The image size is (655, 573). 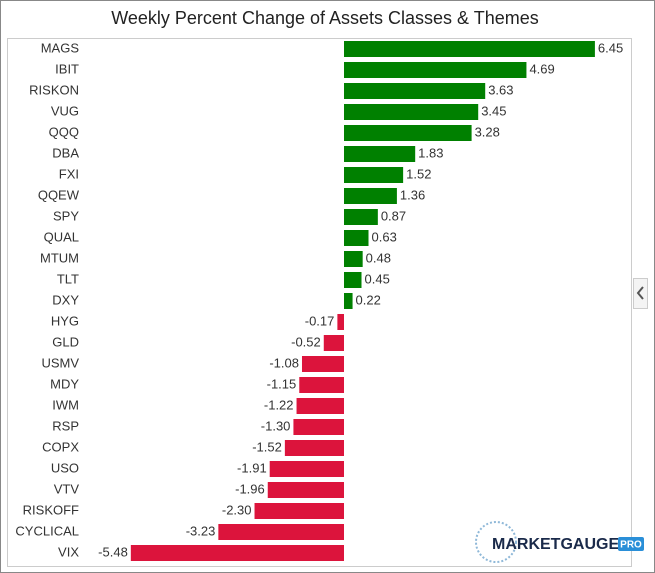 What do you see at coordinates (412, 194) in the screenshot?
I see `value-label: 1.36` at bounding box center [412, 194].